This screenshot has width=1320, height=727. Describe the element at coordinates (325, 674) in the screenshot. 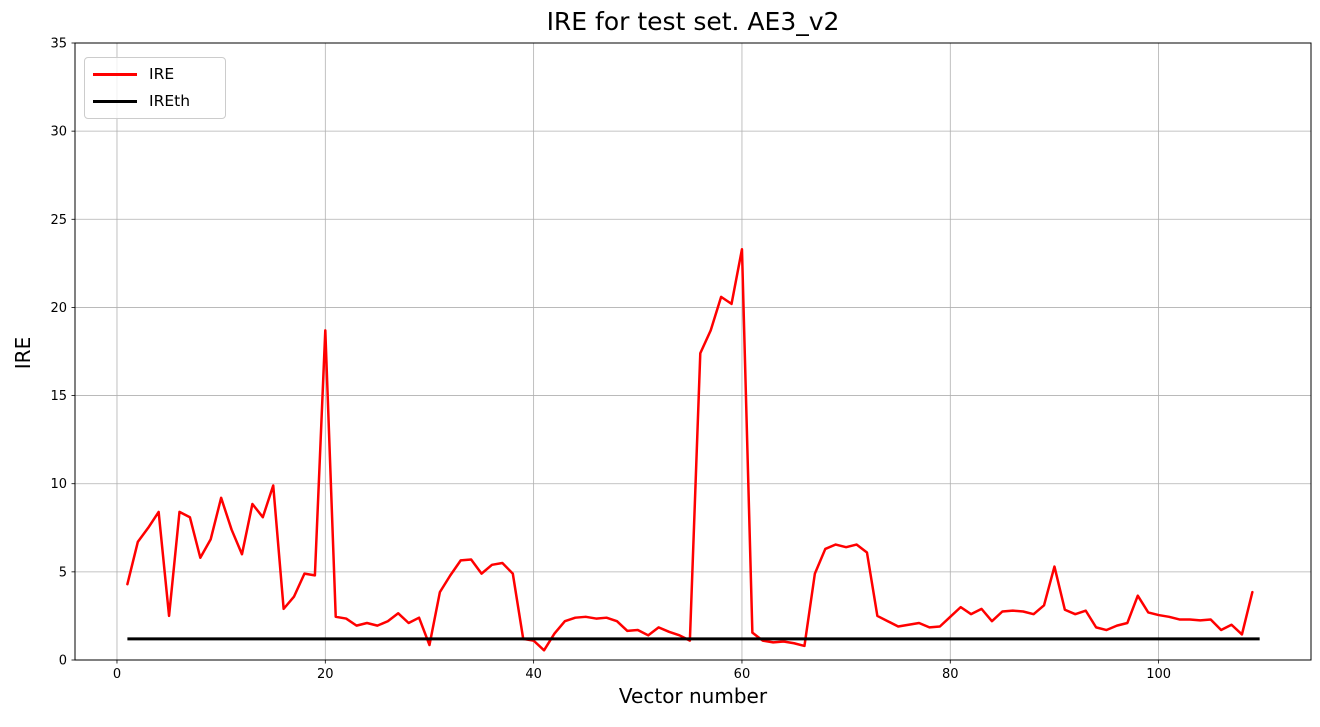

I see `x-tick-label-20: 20` at that location.